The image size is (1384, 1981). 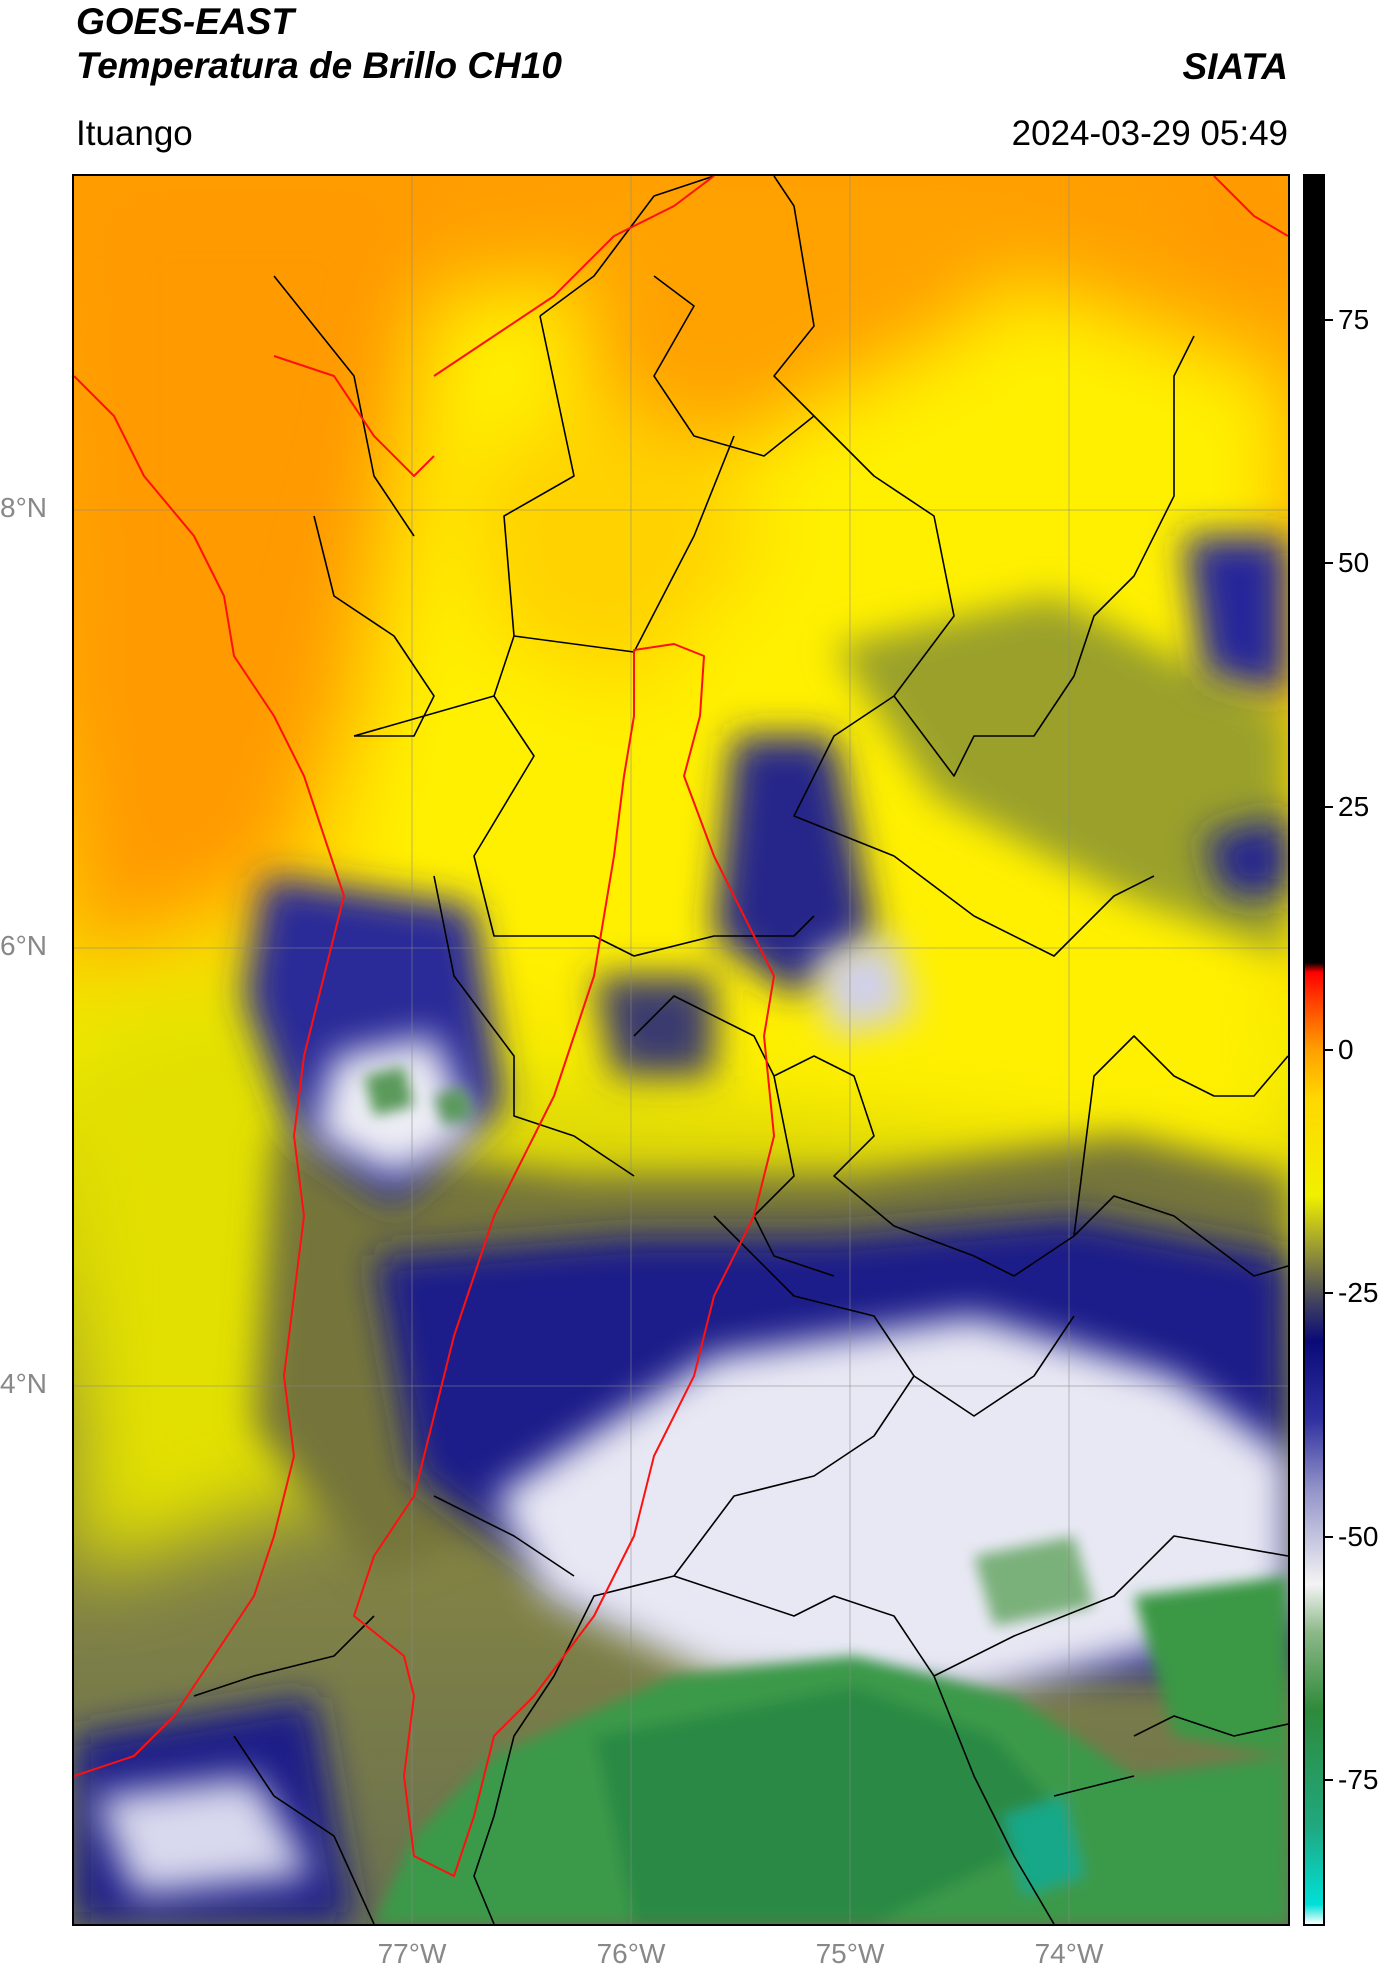 What do you see at coordinates (1149, 133) in the screenshot?
I see `timestamp-label: 2024-03-29 05:49` at bounding box center [1149, 133].